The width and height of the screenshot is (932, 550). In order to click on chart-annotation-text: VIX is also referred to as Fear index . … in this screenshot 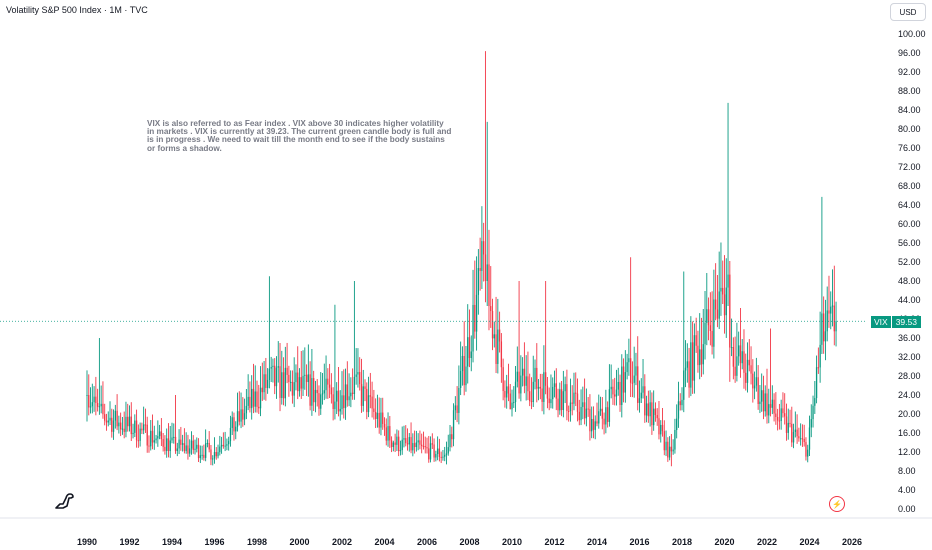, I will do `click(299, 136)`.